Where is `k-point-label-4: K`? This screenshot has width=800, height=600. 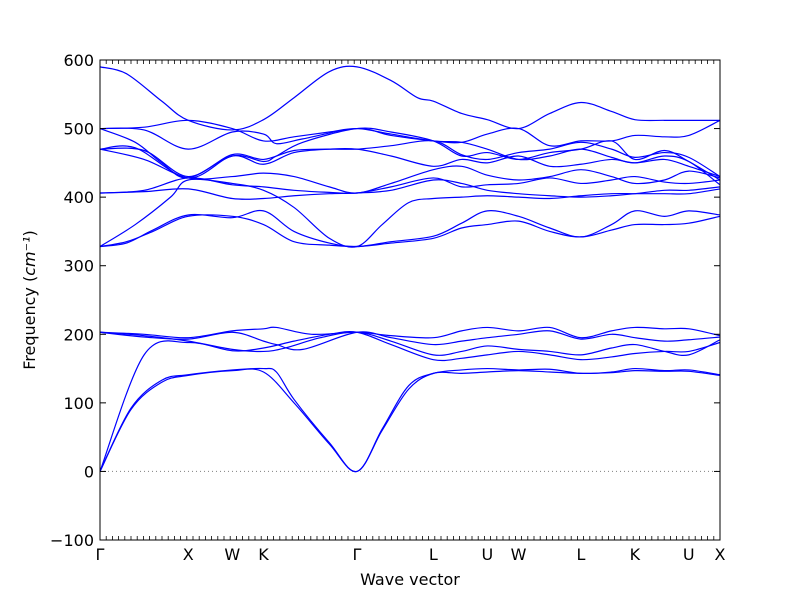 k-point-label-4: K is located at coordinates (263, 554).